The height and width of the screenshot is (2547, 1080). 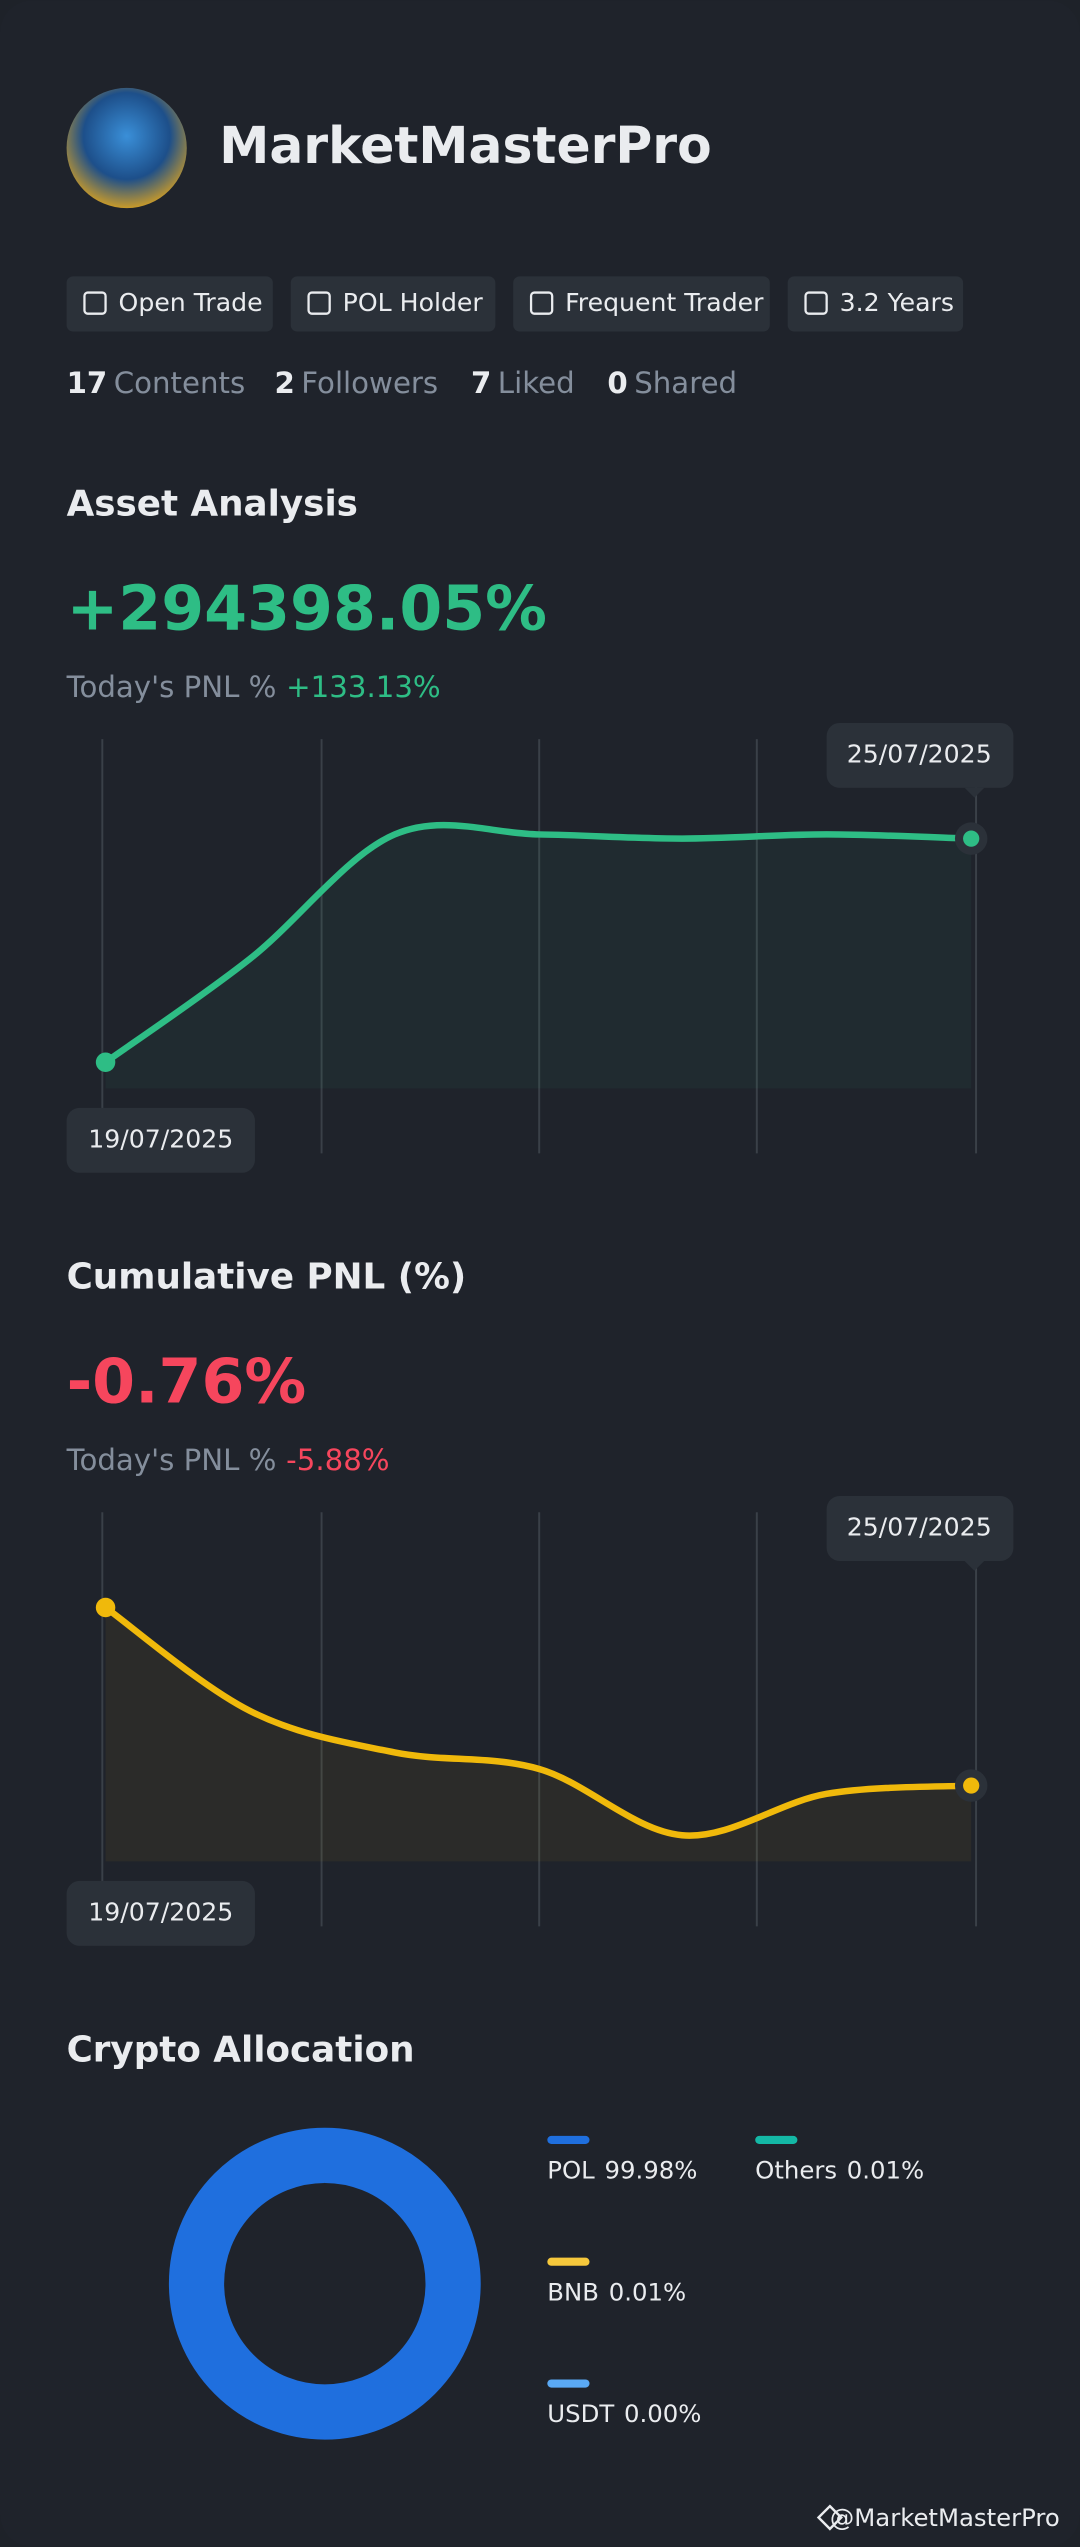 What do you see at coordinates (897, 302) in the screenshot?
I see `badge-label: 3.2 Years` at bounding box center [897, 302].